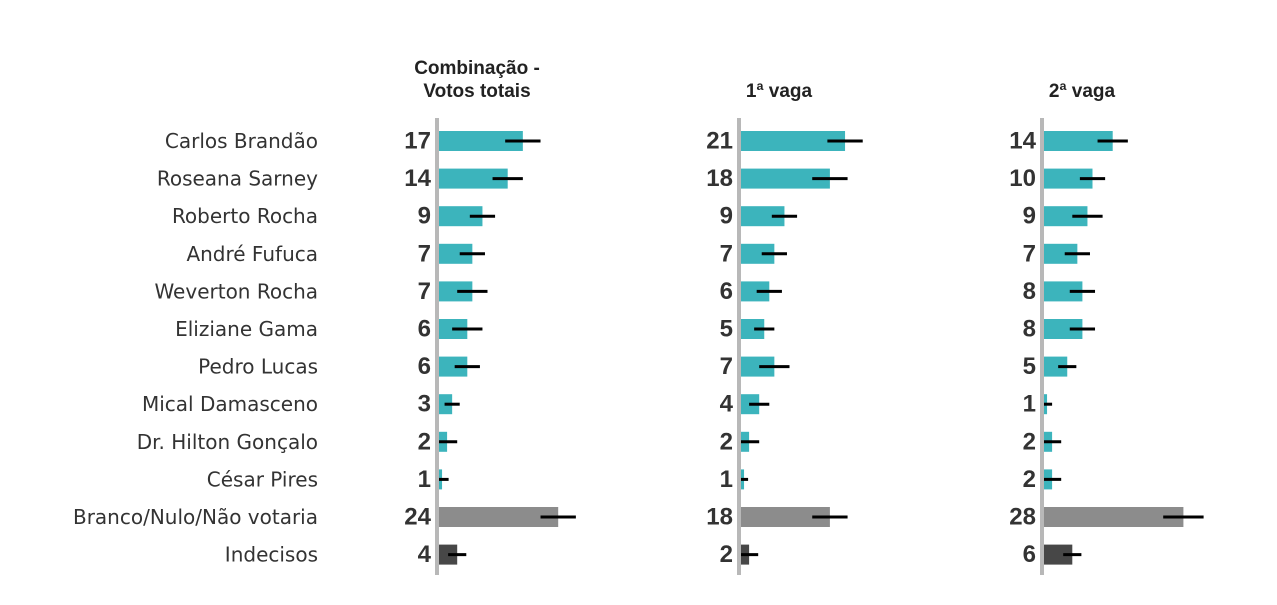 The image size is (1277, 605). What do you see at coordinates (246, 329) in the screenshot?
I see `category-label: Eliziane Gama` at bounding box center [246, 329].